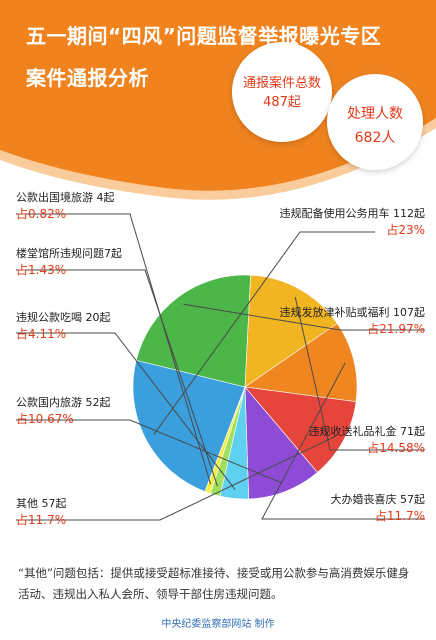 The image size is (436, 640). What do you see at coordinates (335, 222) in the screenshot?
I see `slice-label-car: 违规配备使用公务用车 112起 占23%` at bounding box center [335, 222].